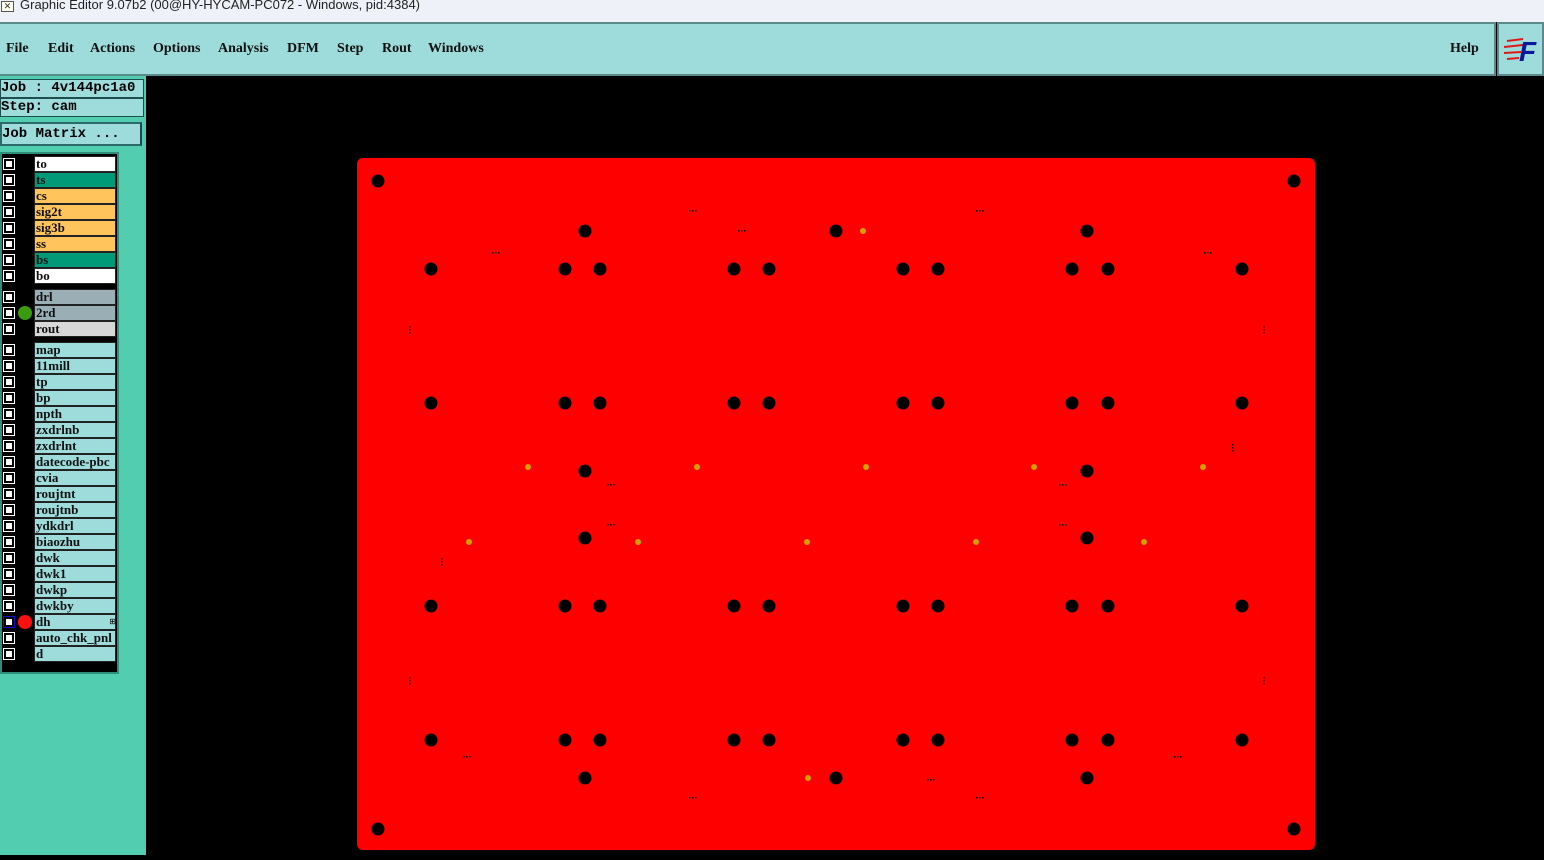  What do you see at coordinates (75, 212) in the screenshot?
I see `layer-name: sig2t` at bounding box center [75, 212].